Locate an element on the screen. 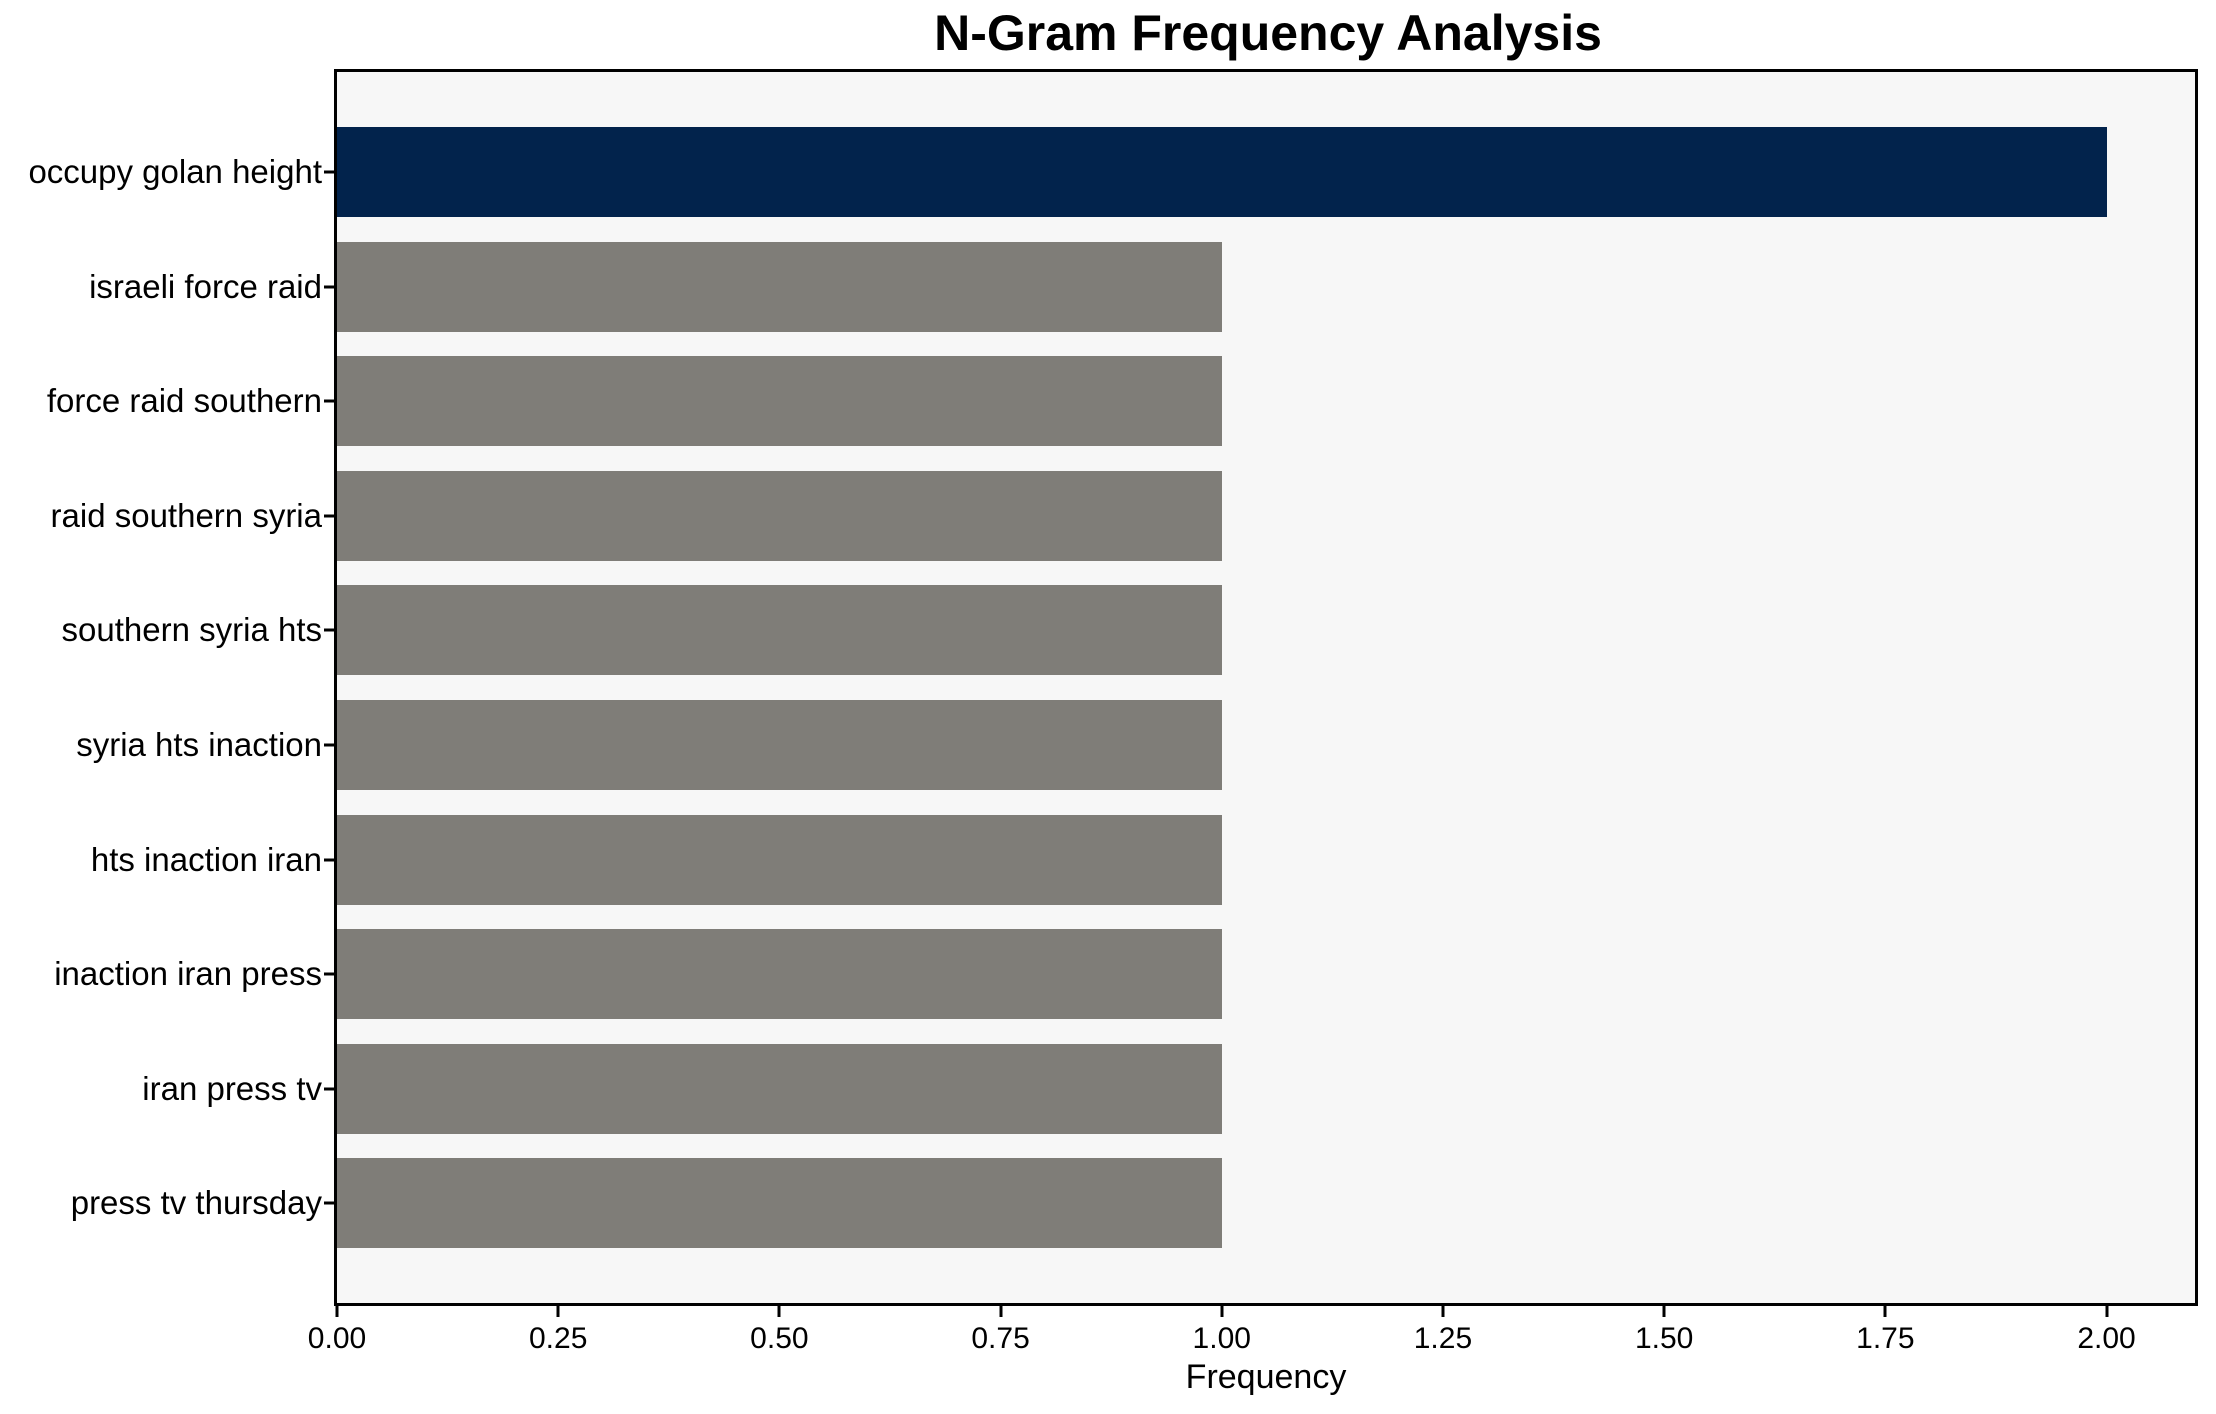 The image size is (2216, 1414). x-tick-label: 1.25 is located at coordinates (1443, 1338).